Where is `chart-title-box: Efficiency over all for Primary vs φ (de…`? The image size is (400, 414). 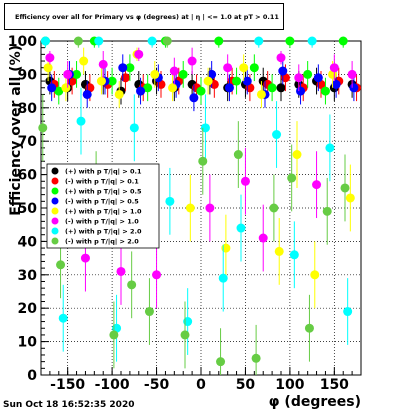
chart-title-box: Efficiency over all for Primary vs φ (de… is located at coordinates (144, 16).